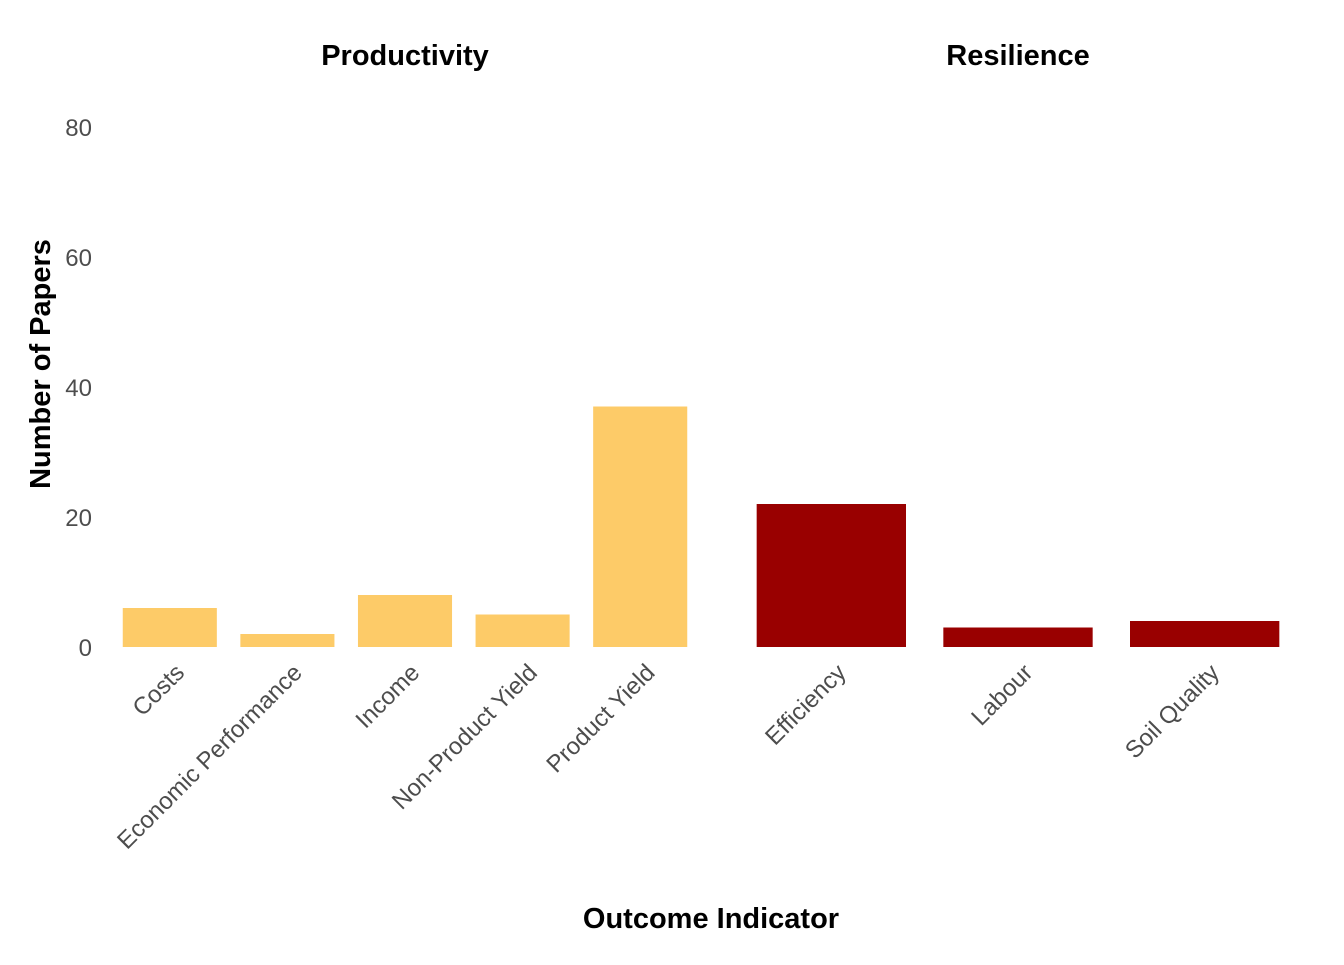 The width and height of the screenshot is (1344, 965). I want to click on y-tick-label: 0, so click(85, 648).